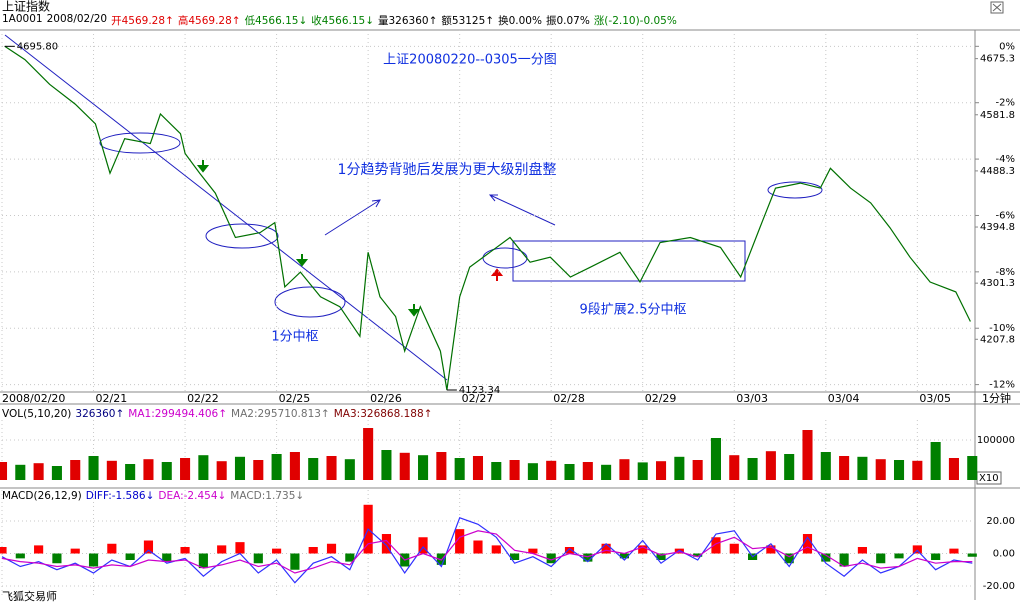 This screenshot has width=1020, height=605. I want to click on y2-tick-label: -2%, so click(1005, 103).